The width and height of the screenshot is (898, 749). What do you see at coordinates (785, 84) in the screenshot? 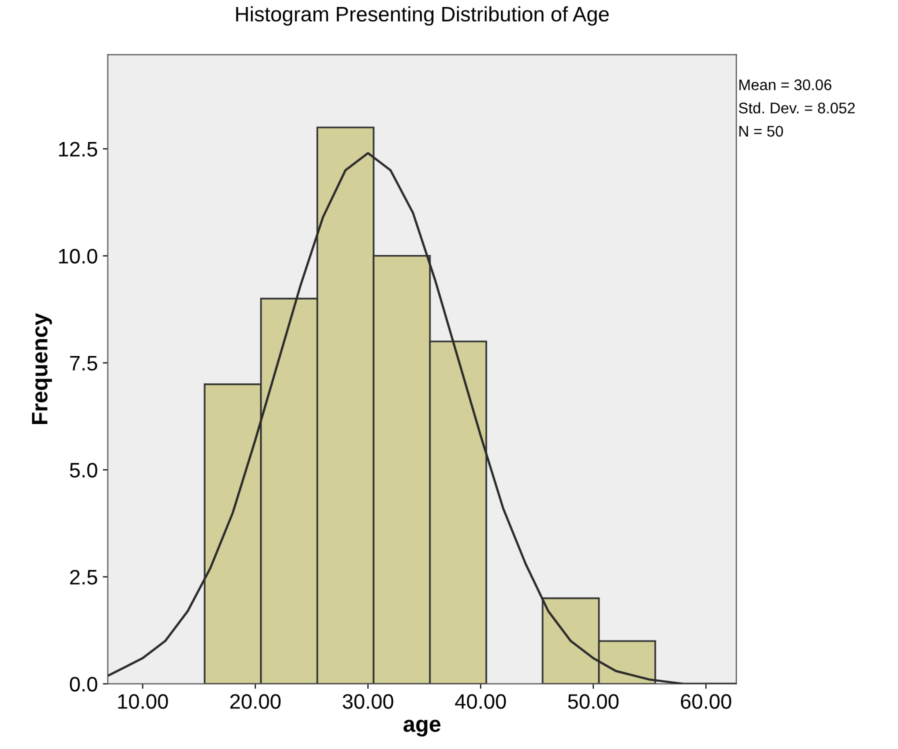
I see `text: Mean = 30.06` at bounding box center [785, 84].